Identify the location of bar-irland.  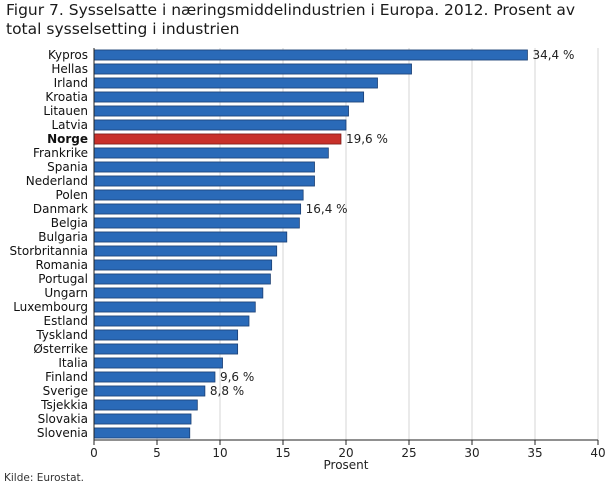
(235, 83).